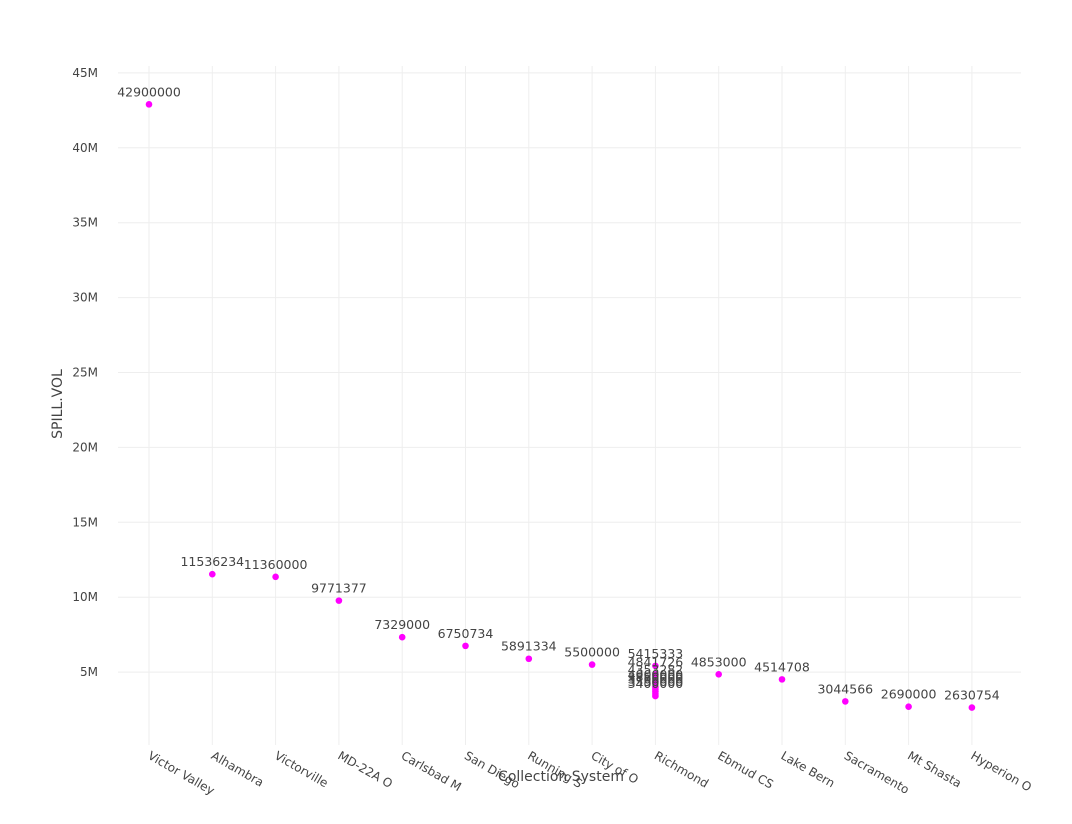 The width and height of the screenshot is (1072, 824). Describe the element at coordinates (301, 769) in the screenshot. I see `x-tick-label: Victorville` at that location.